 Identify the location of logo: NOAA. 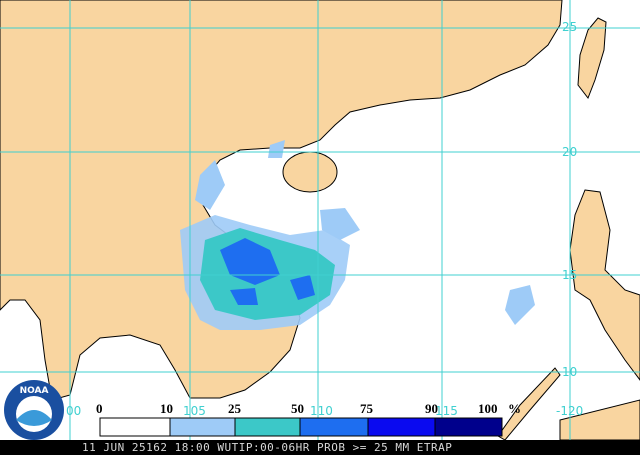
(34, 410).